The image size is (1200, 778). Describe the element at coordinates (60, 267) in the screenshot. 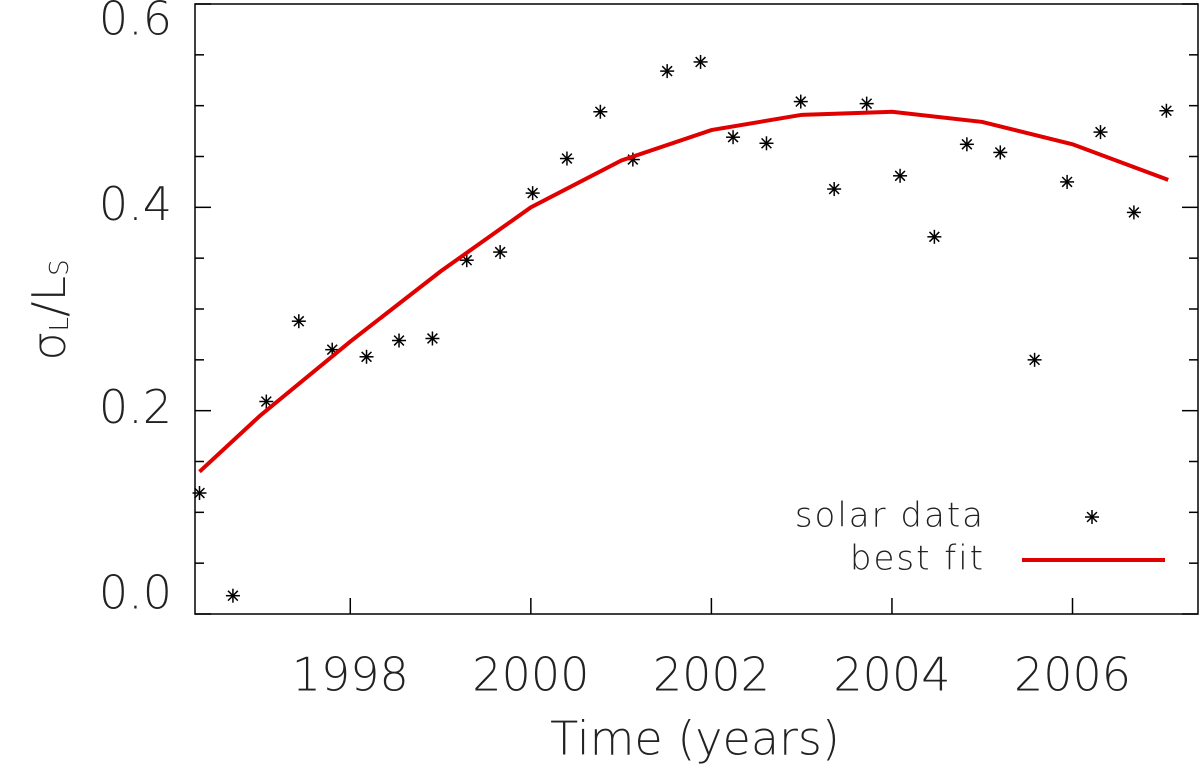

I see `y-label-part: S` at that location.